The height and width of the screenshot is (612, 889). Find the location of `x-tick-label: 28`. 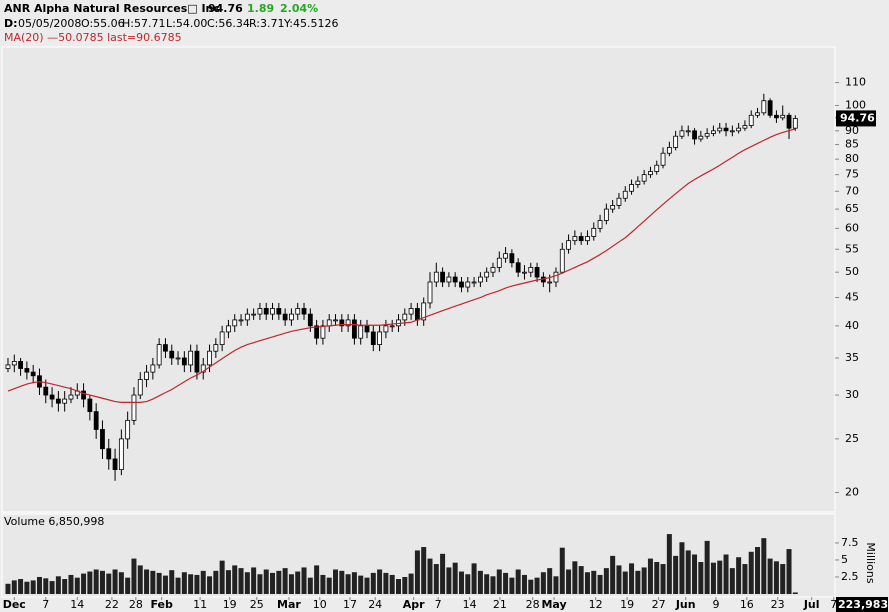

x-tick-label: 28 is located at coordinates (136, 604).